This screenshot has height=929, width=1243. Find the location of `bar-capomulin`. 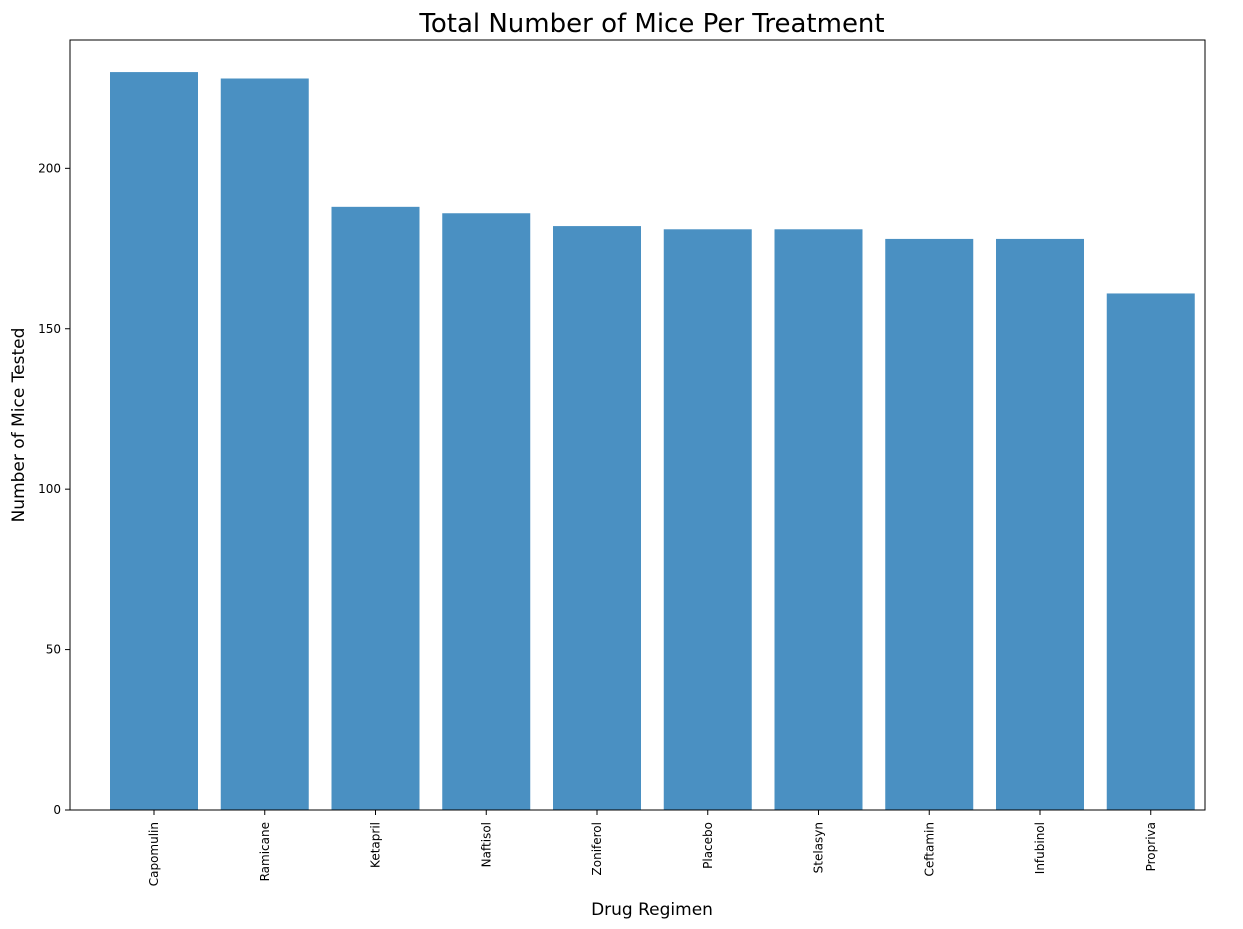

bar-capomulin is located at coordinates (154, 441).